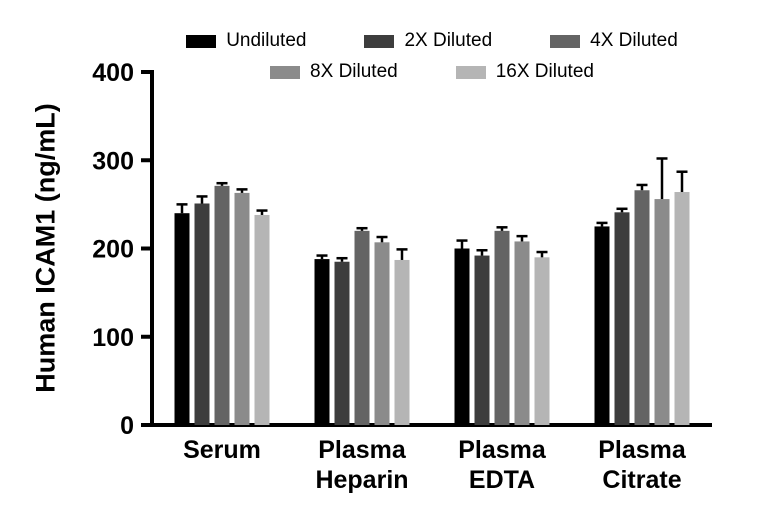 This screenshot has width=768, height=529. I want to click on bar-plasma-edta-2x-diluted, so click(482, 340).